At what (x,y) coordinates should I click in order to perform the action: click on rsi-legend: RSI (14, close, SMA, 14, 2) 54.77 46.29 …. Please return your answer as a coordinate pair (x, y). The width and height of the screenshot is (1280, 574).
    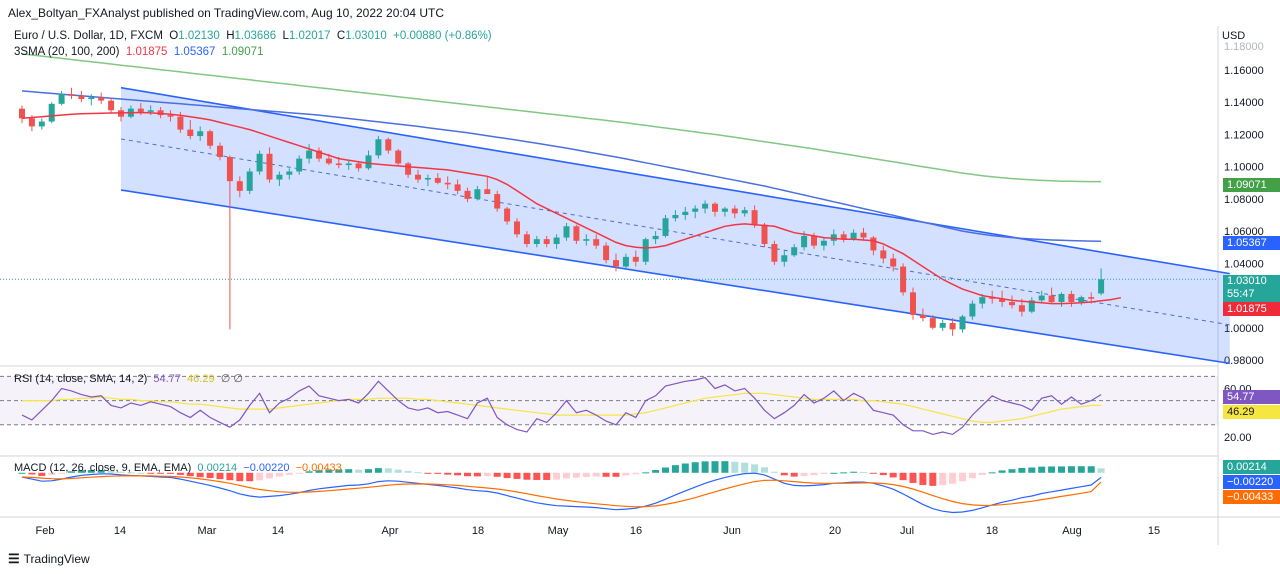
    Looking at the image, I should click on (128, 378).